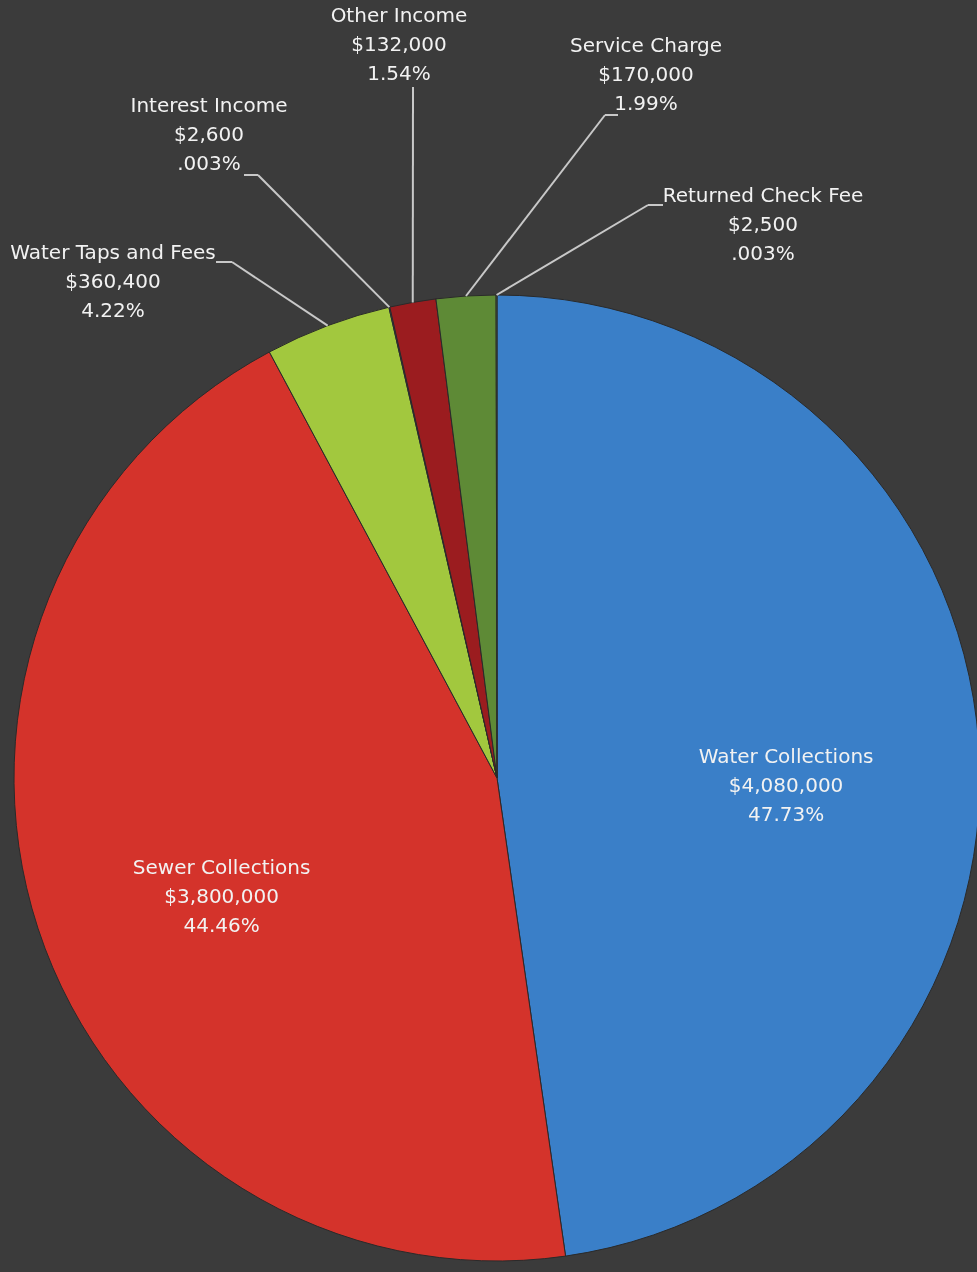  Describe the element at coordinates (646, 88) in the screenshot. I see `data-label: $170,000 1.99%` at that location.